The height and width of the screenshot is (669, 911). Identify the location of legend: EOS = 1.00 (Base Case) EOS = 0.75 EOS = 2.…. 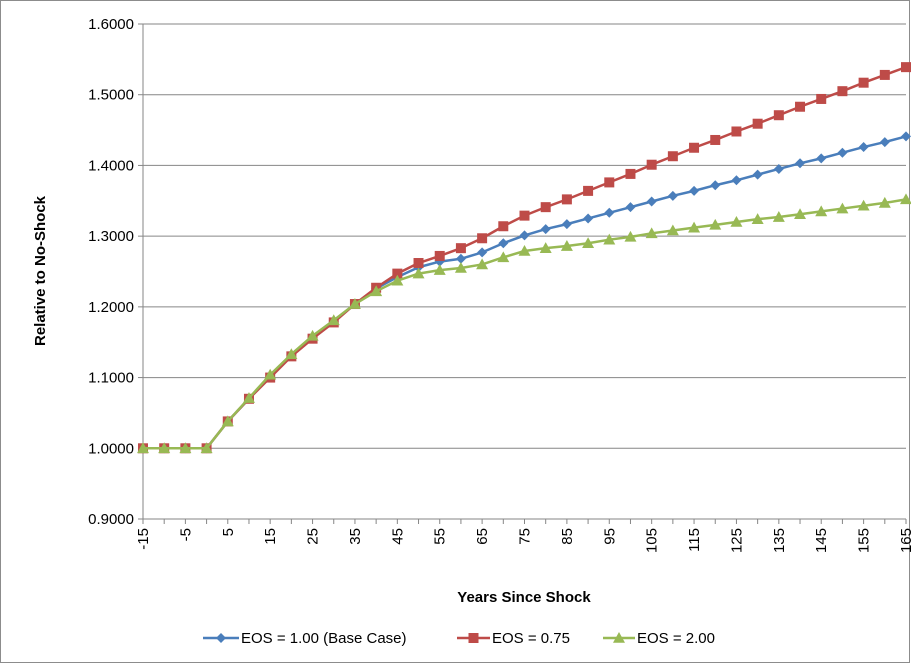
(459, 638).